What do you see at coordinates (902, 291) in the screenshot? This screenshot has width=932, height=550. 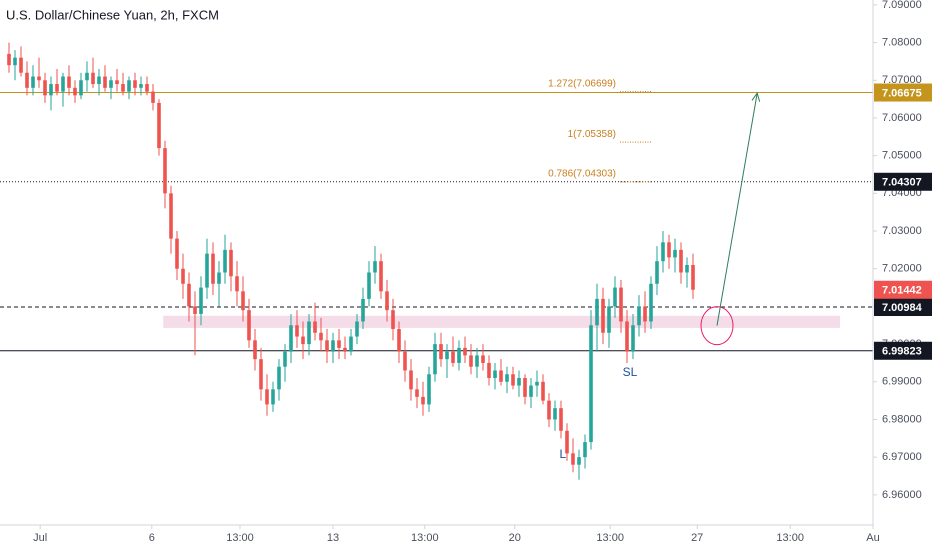 I see `last-price-badge: 7.01442` at bounding box center [902, 291].